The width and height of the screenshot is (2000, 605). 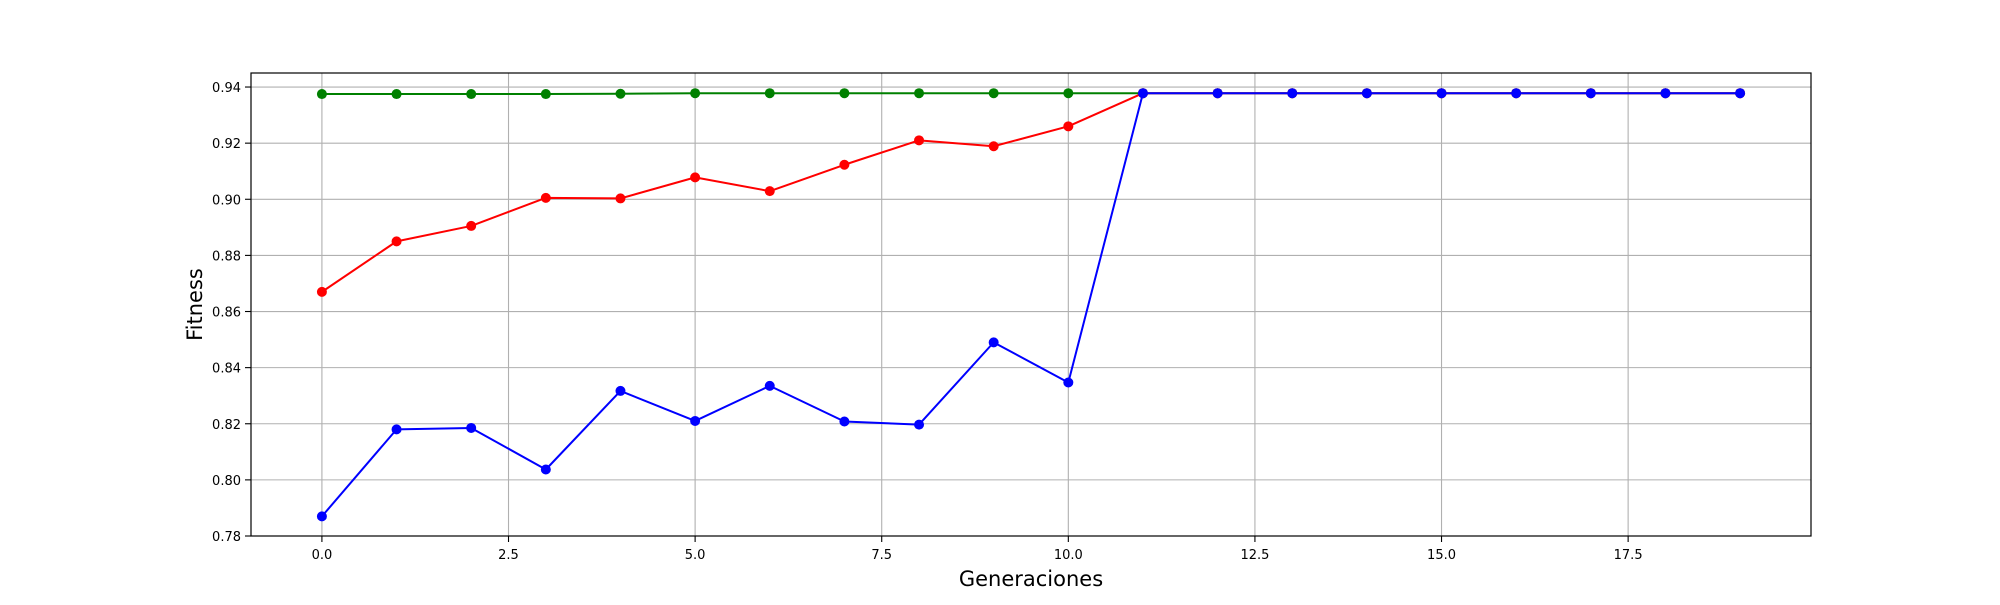 What do you see at coordinates (226, 425) in the screenshot?
I see `y-tick-label: 0.82` at bounding box center [226, 425].